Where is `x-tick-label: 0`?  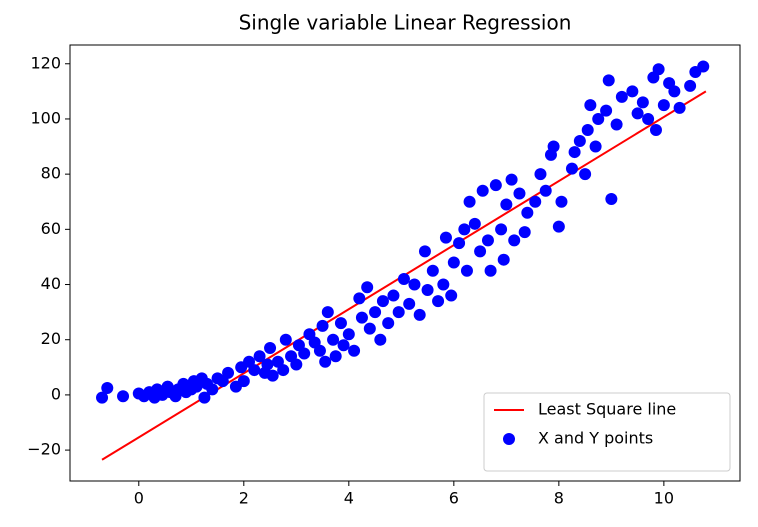 x-tick-label: 0 is located at coordinates (139, 498).